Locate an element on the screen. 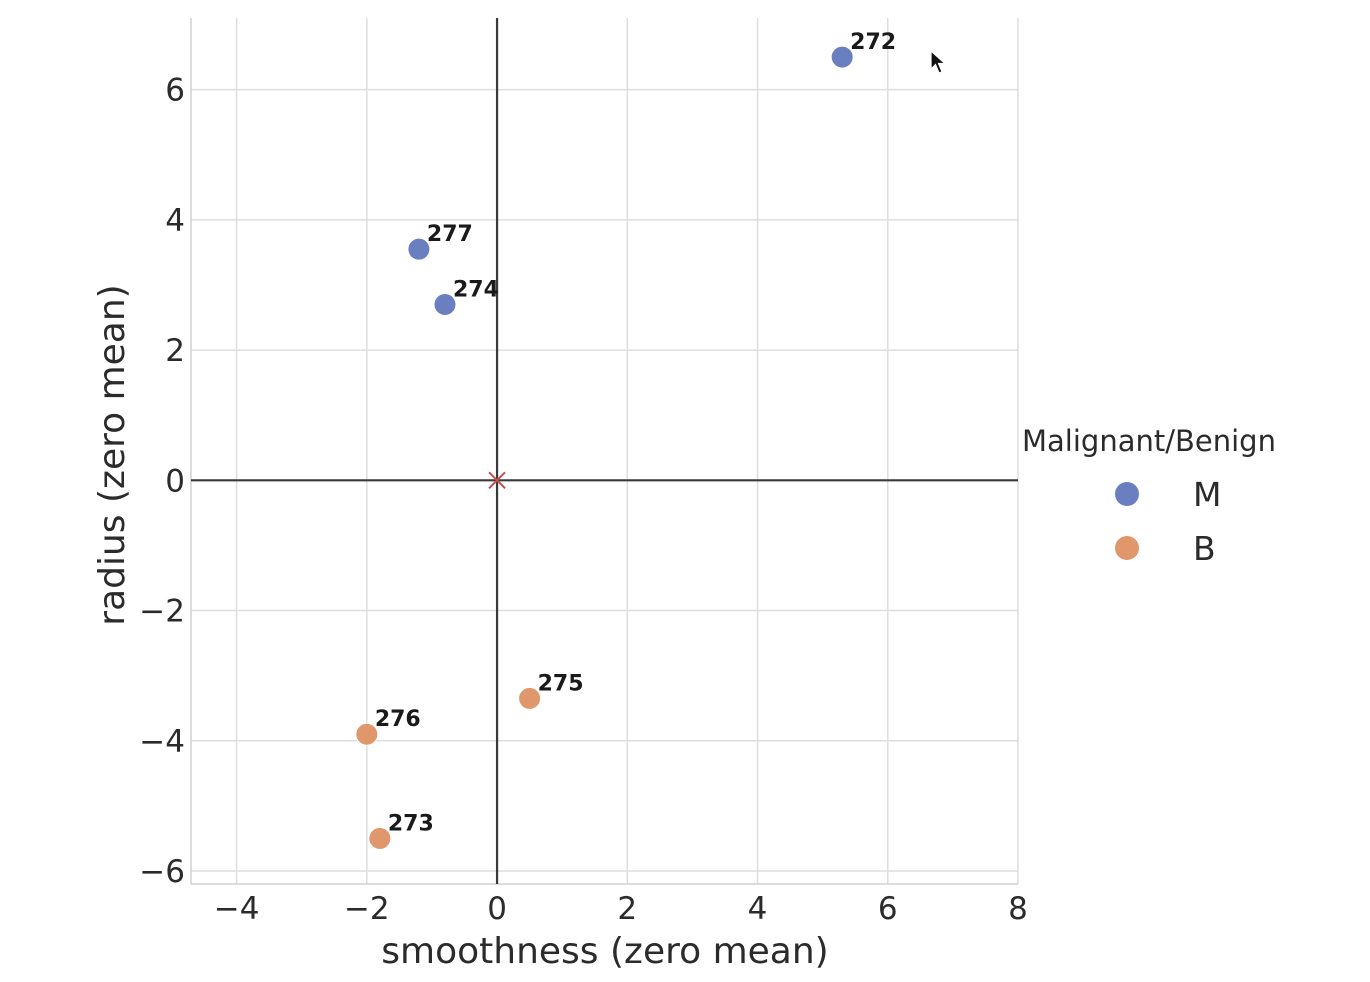 This screenshot has width=1370, height=982. center-x-stroke is located at coordinates (497, 480).